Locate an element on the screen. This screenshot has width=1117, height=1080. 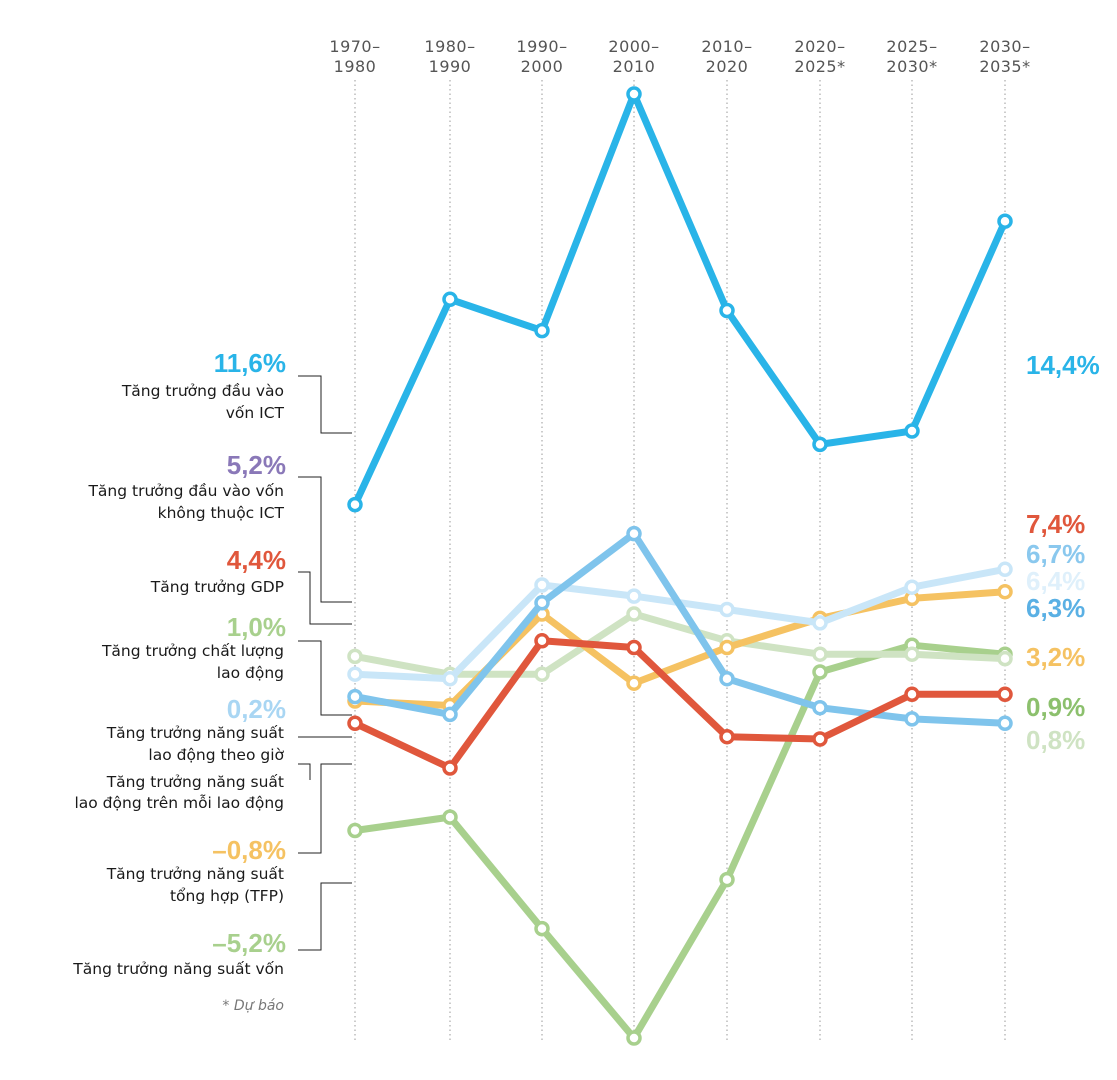
desc-hour-2: lao động theo giờ is located at coordinates (216, 755).